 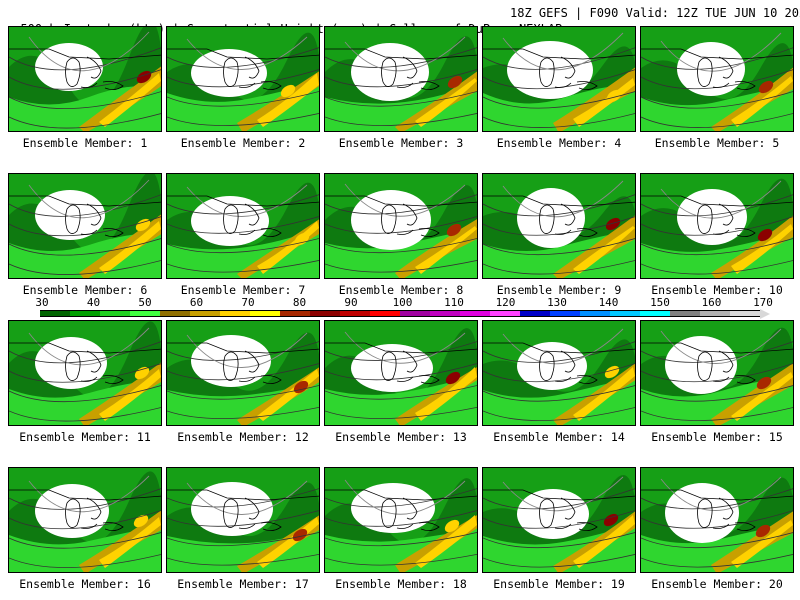 What do you see at coordinates (557, 302) in the screenshot?
I see `scale-tick-label: 130` at bounding box center [557, 302].